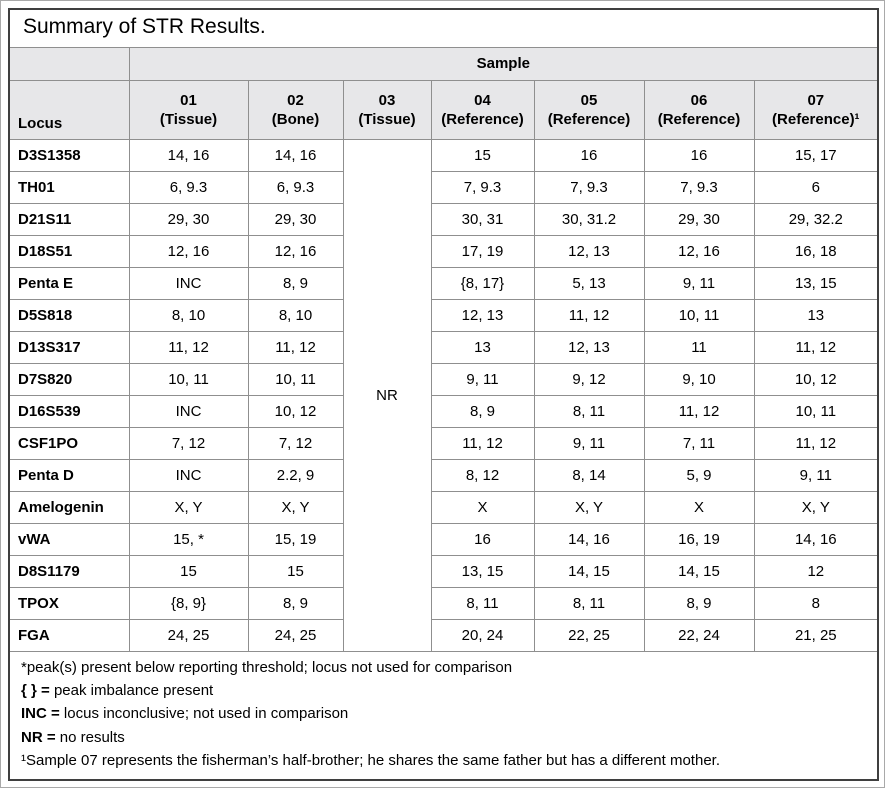 Image resolution: width=885 pixels, height=788 pixels. I want to click on result-cell: 2.2, 9, so click(295, 475).